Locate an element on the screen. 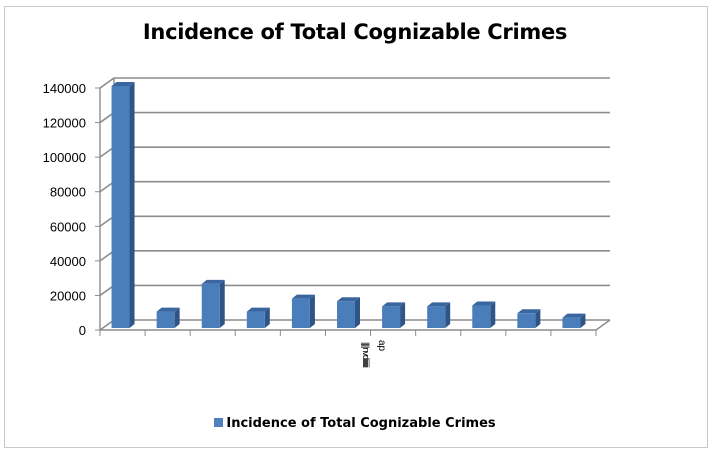 Image resolution: width=710 pixels, height=450 pixels. chart-legend: Incidence of Total Cognizable Crimes is located at coordinates (355, 423).